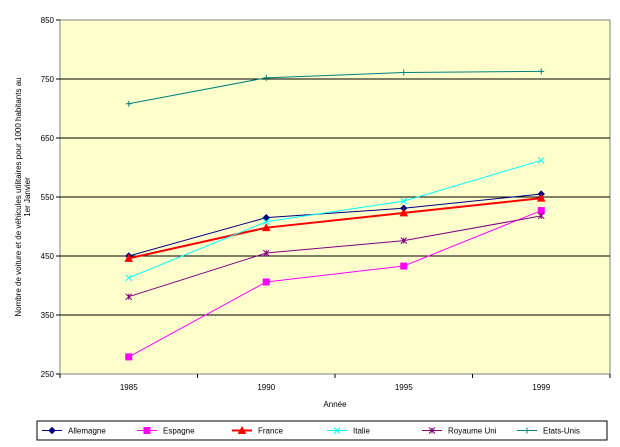 Image resolution: width=620 pixels, height=447 pixels. I want to click on x-tick-label: 1999, so click(541, 387).